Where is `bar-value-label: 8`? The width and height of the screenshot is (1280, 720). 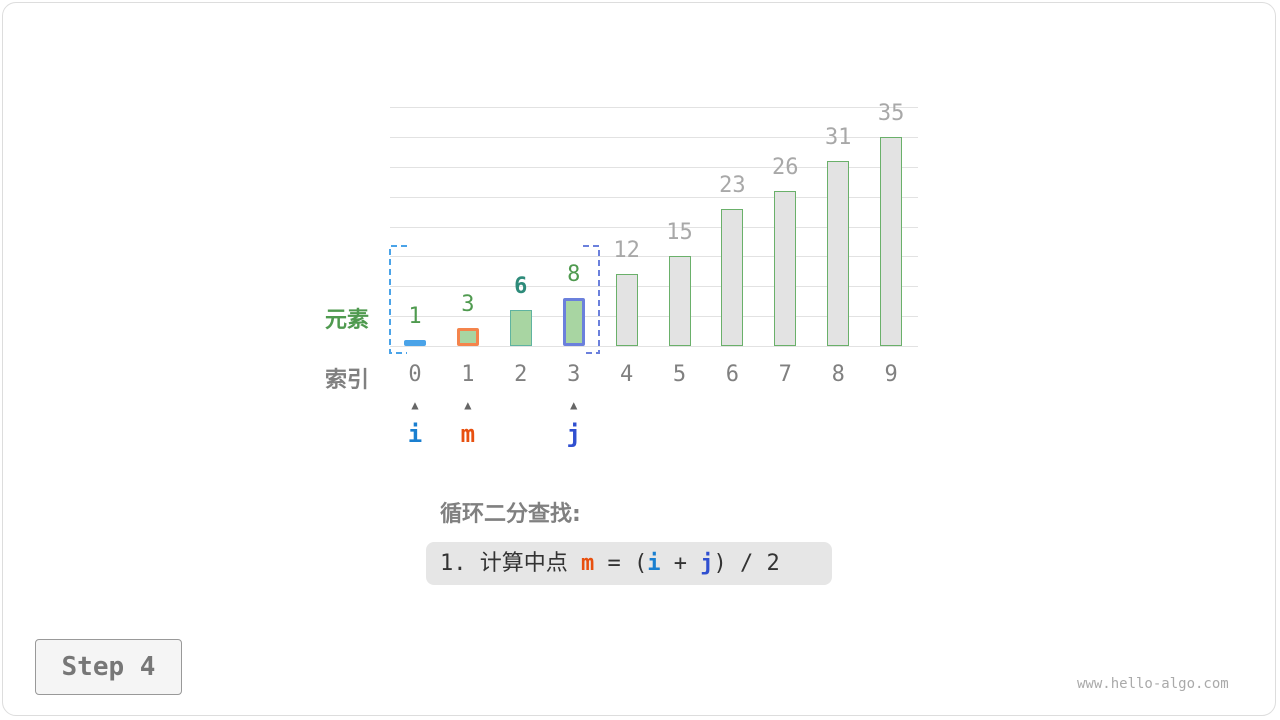 bar-value-label: 8 is located at coordinates (574, 275).